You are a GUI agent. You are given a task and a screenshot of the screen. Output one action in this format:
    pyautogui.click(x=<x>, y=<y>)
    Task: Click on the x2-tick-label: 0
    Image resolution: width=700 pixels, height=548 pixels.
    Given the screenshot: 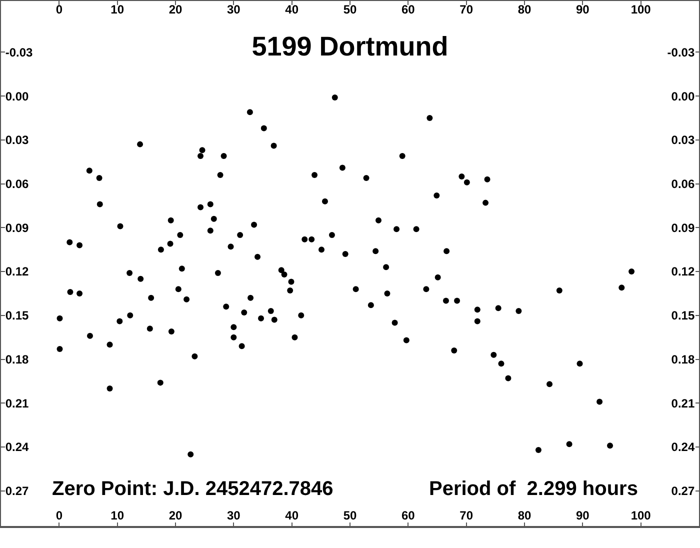 What is the action you would take?
    pyautogui.click(x=59, y=9)
    